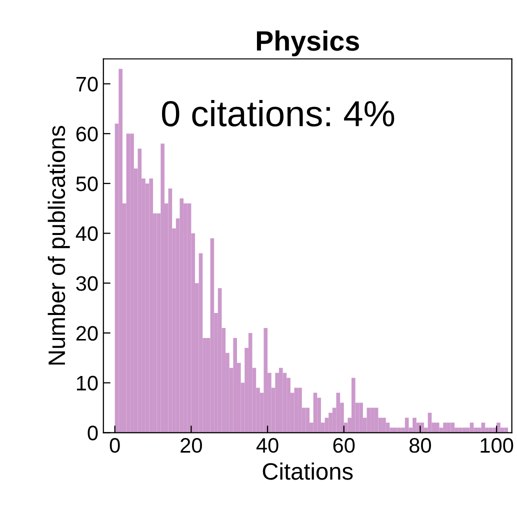 This screenshot has height=512, width=517. I want to click on y-tick-label: 20, so click(87, 333).